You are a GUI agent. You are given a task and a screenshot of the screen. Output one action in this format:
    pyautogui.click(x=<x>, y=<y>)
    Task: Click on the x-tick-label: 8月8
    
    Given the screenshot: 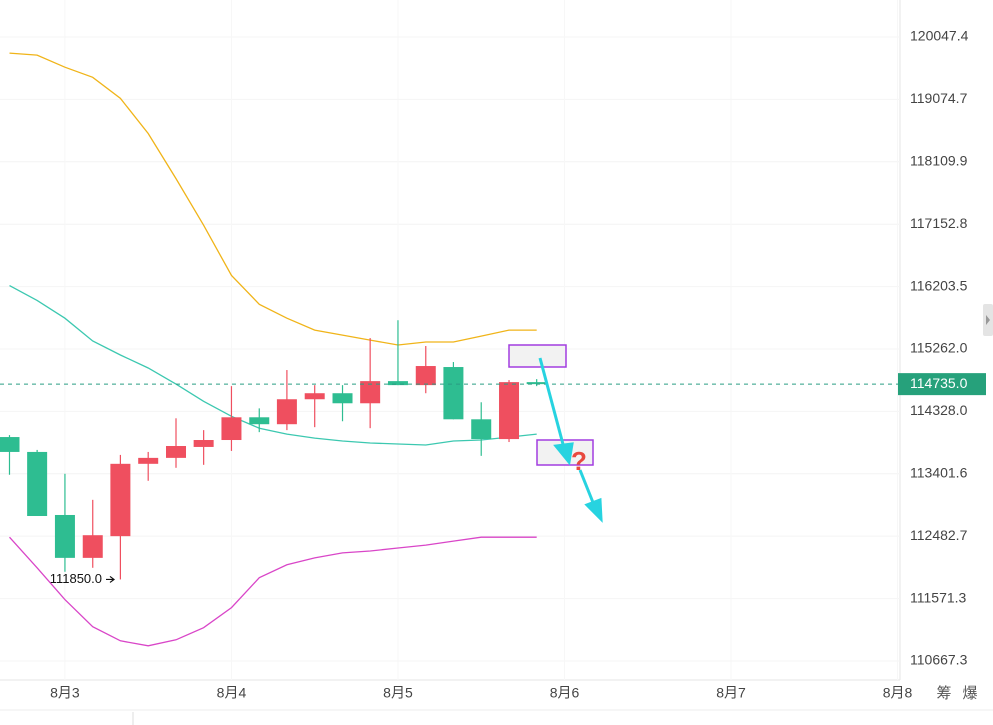 What is the action you would take?
    pyautogui.click(x=898, y=693)
    